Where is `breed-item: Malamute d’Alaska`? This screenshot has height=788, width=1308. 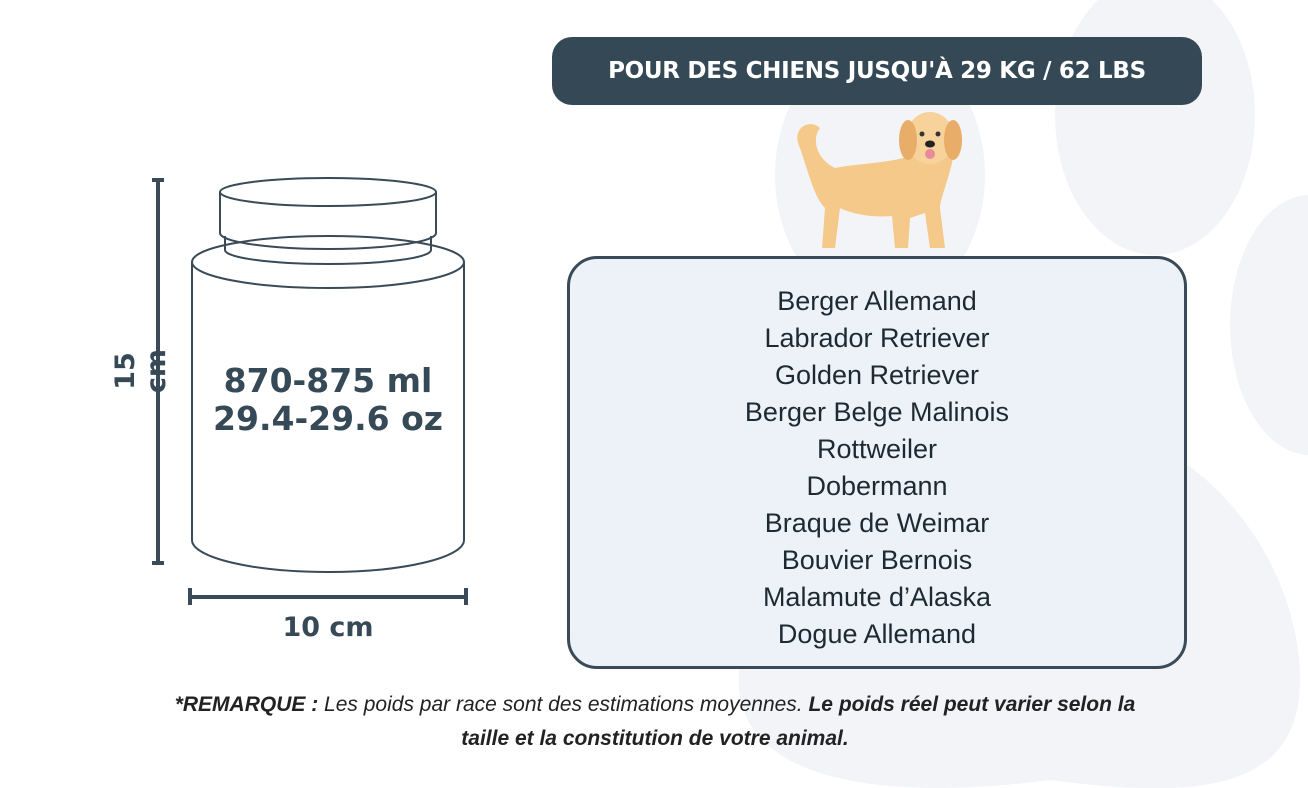
breed-item: Malamute d’Alaska is located at coordinates (877, 597).